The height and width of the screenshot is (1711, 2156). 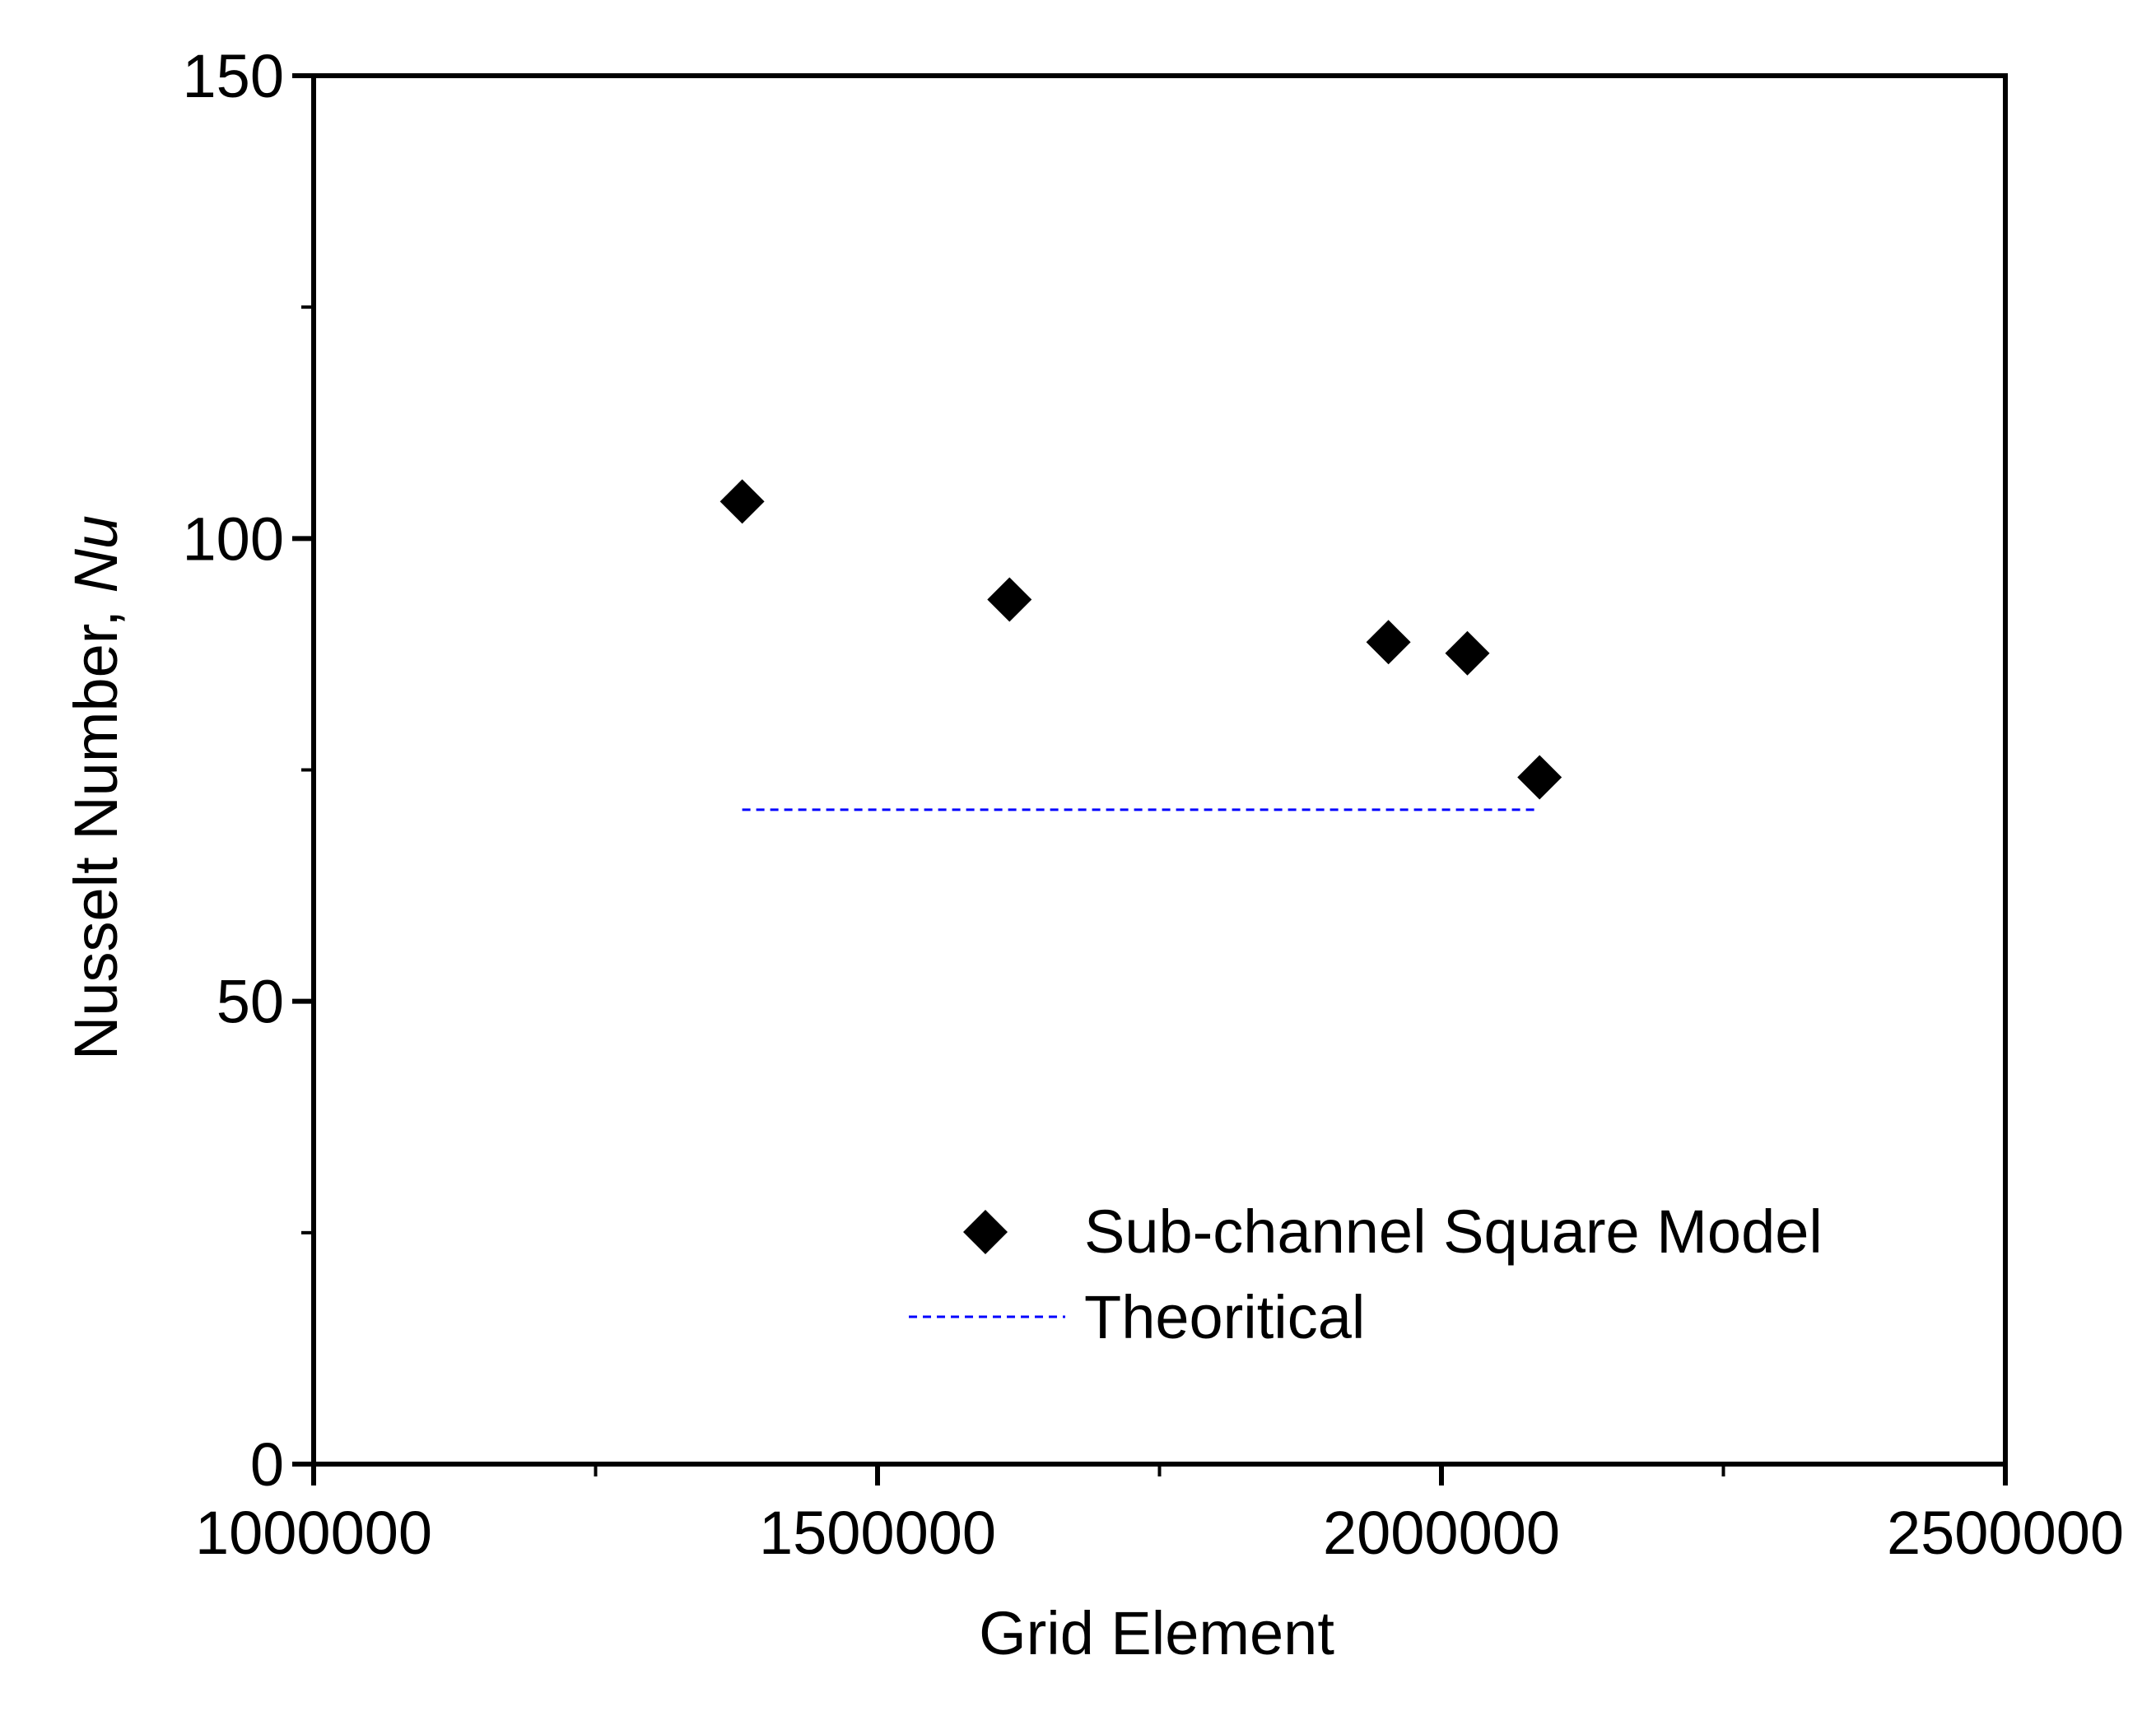 I want to click on legend-marker-sub-channel-square-model, so click(x=985, y=1232).